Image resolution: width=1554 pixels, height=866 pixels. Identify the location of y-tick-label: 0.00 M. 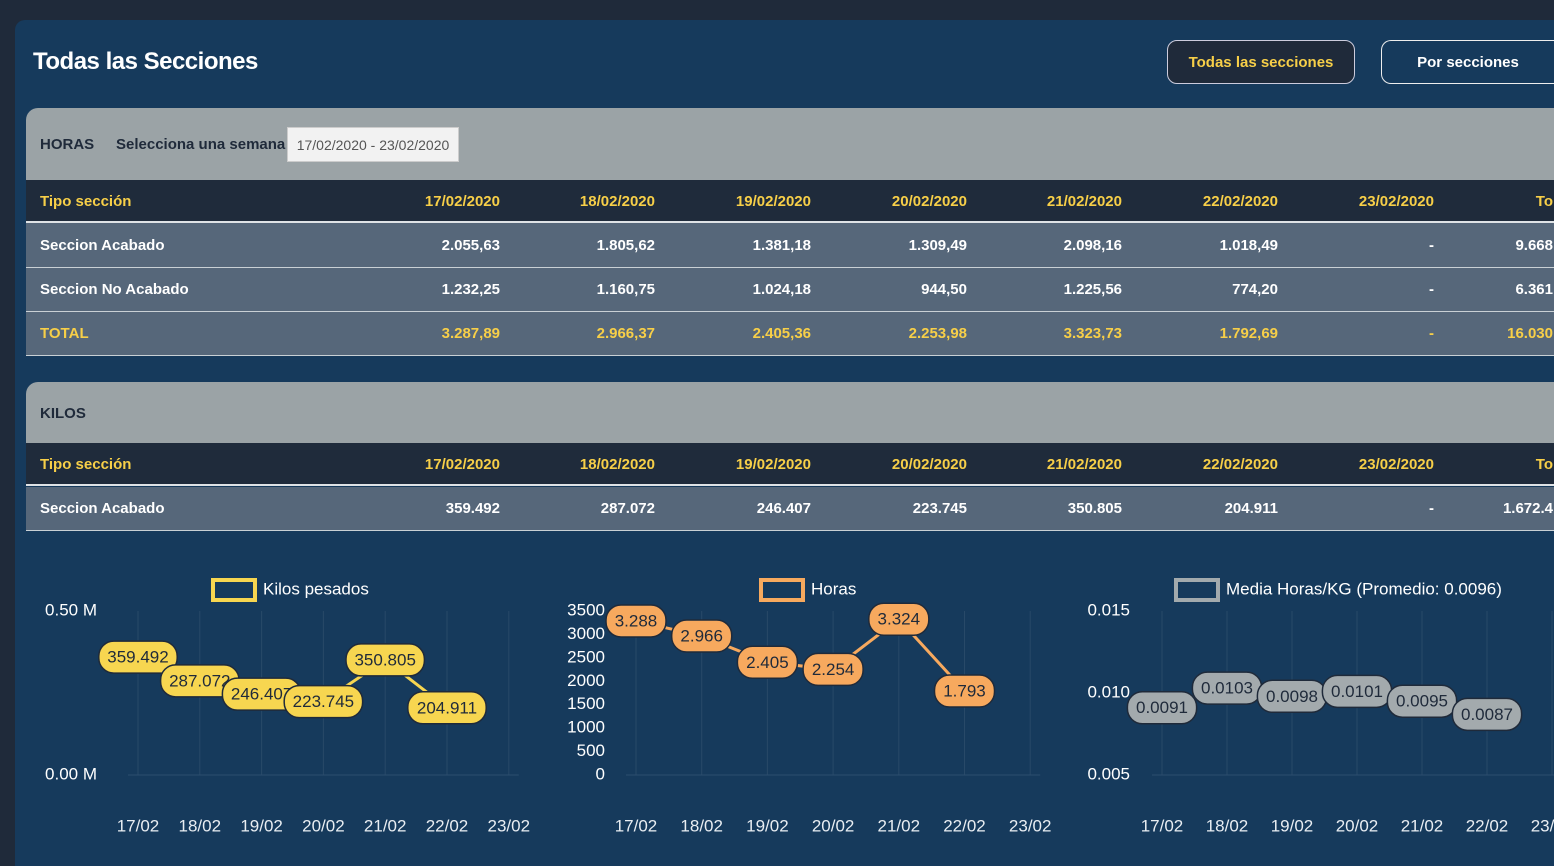
(71, 773).